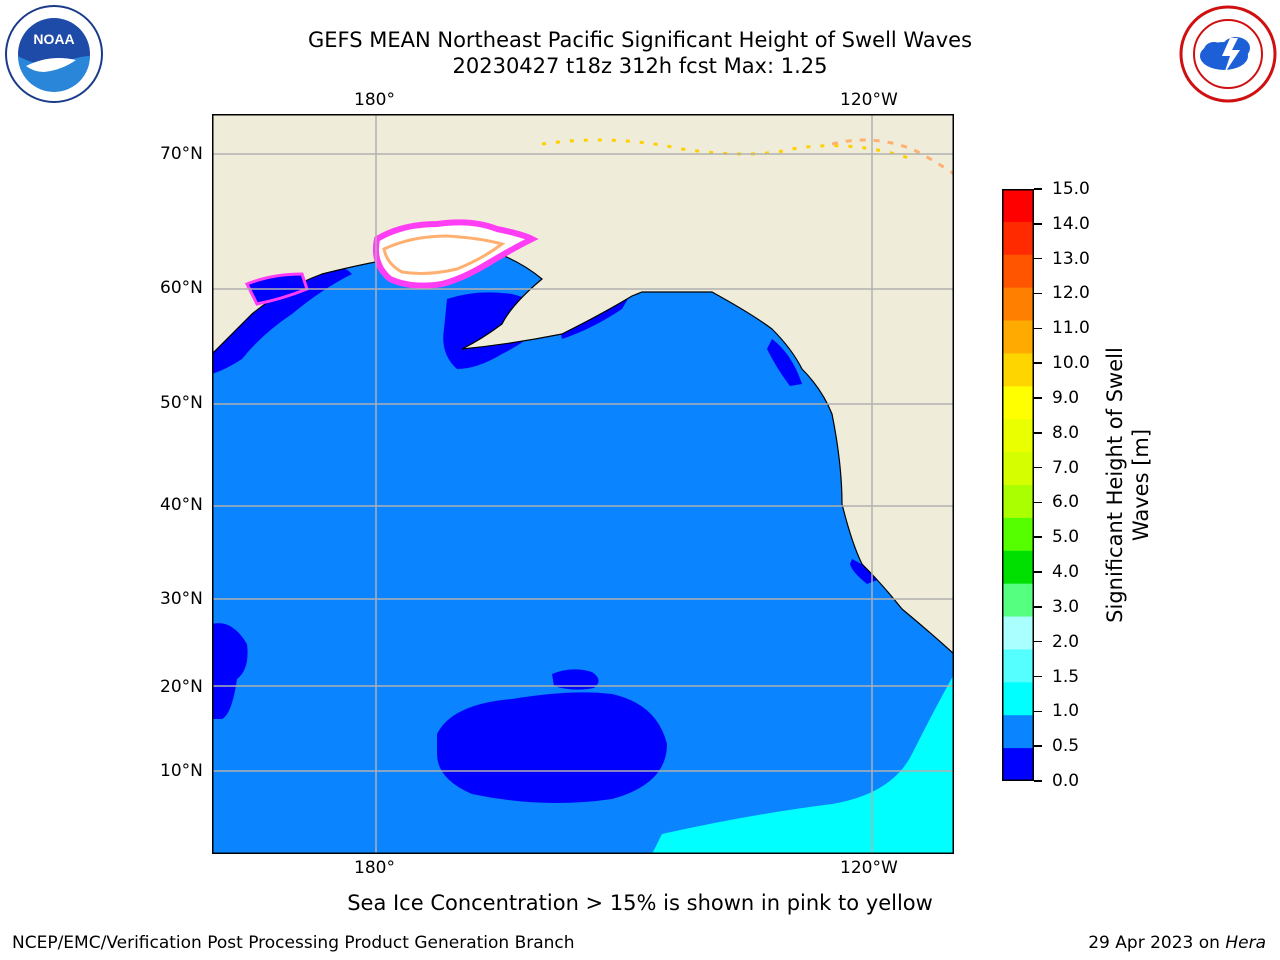 Image resolution: width=1280 pixels, height=960 pixels. What do you see at coordinates (1245, 943) in the screenshot?
I see `footer-host: Hera` at bounding box center [1245, 943].